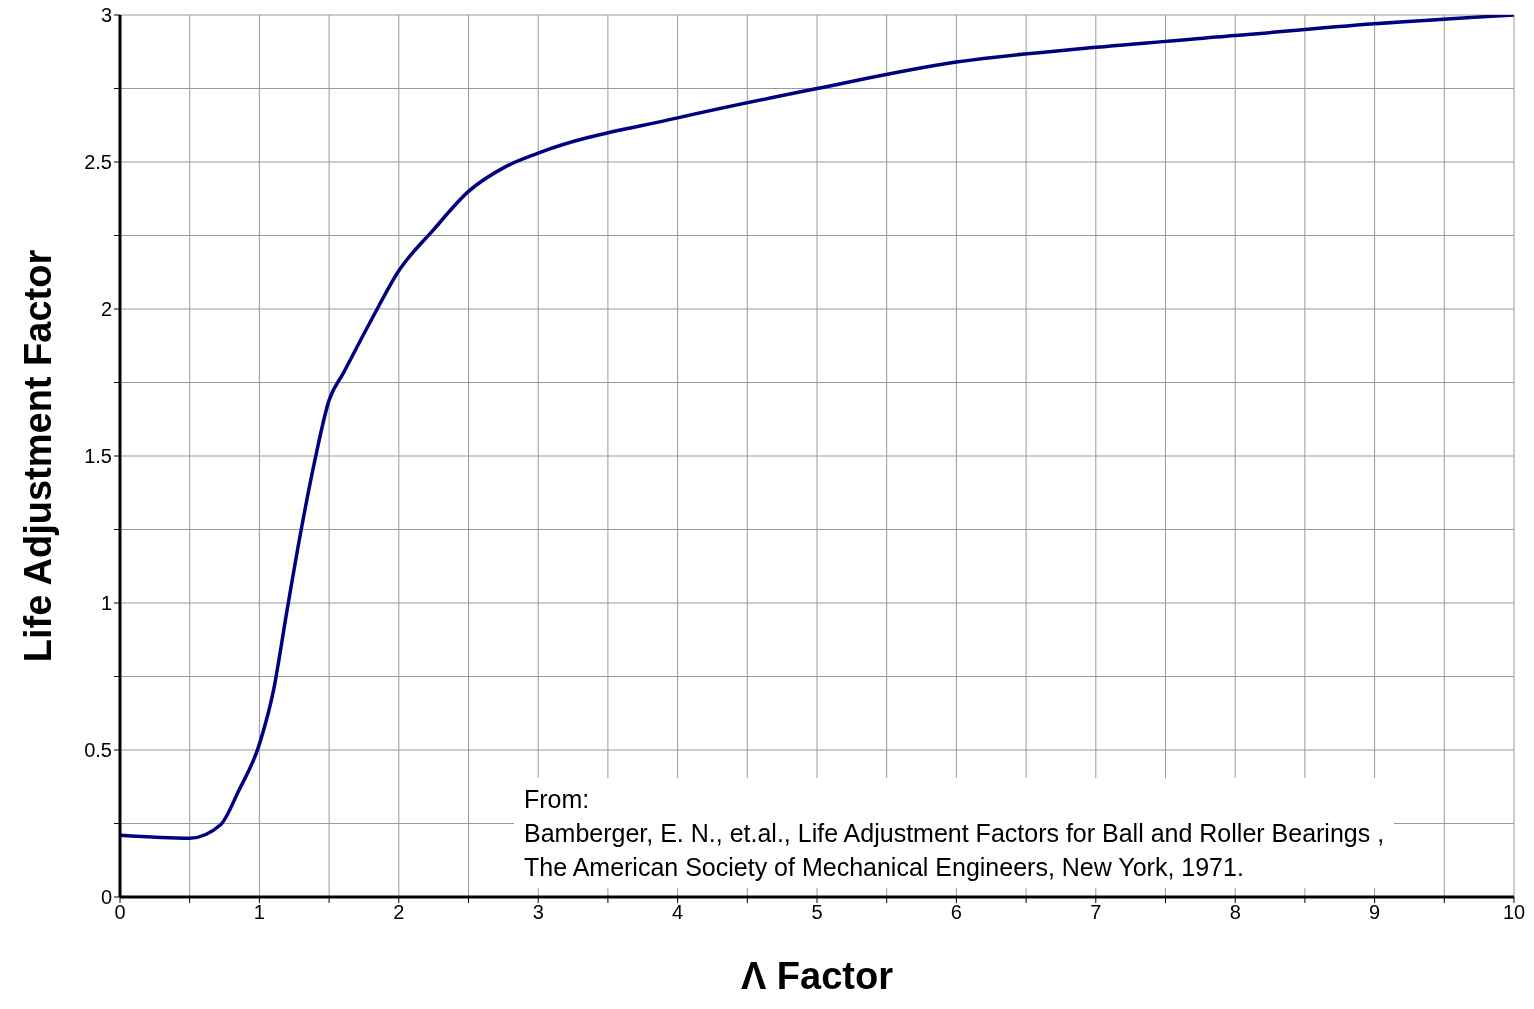 The width and height of the screenshot is (1534, 1009). I want to click on x-tick-label: 2, so click(399, 912).